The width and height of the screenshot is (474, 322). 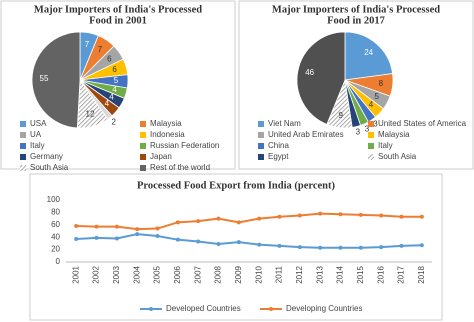 What do you see at coordinates (96, 274) in the screenshot?
I see `x-tick-label: 2002` at bounding box center [96, 274].